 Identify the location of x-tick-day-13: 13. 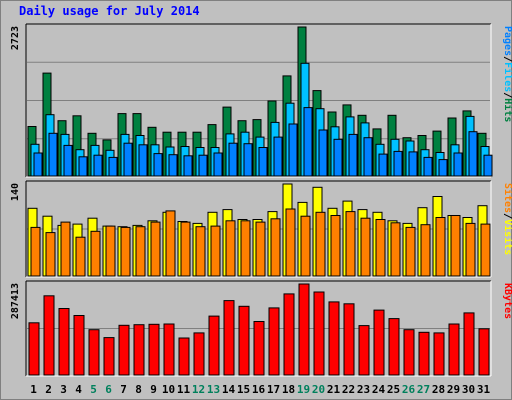
(213, 389).